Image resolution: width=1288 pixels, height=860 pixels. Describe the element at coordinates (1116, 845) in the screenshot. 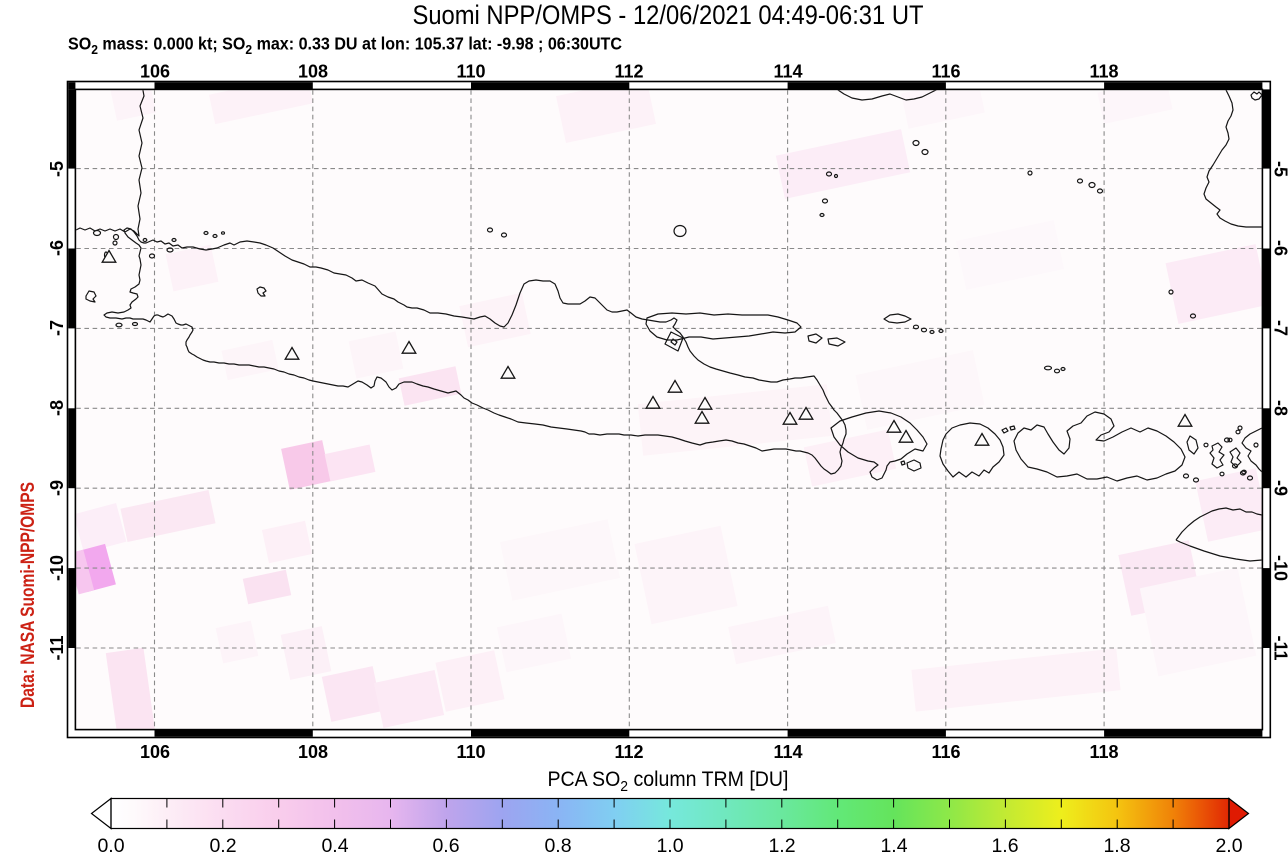

I see `svg-text: 1.8` at that location.